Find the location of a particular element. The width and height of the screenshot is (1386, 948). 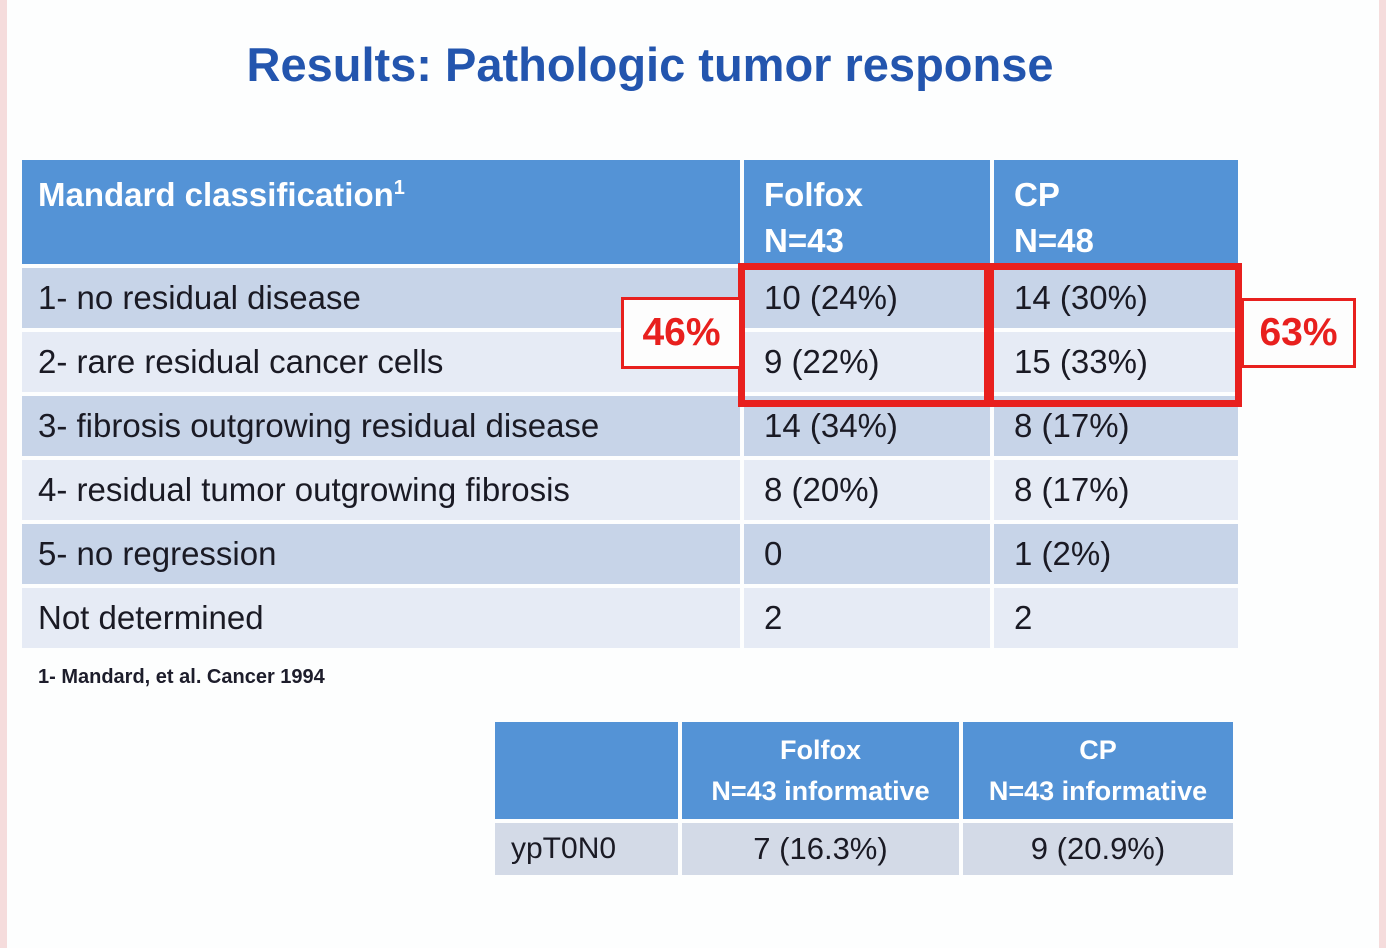

folfox-informative-label: N=43 informative is located at coordinates (820, 790).